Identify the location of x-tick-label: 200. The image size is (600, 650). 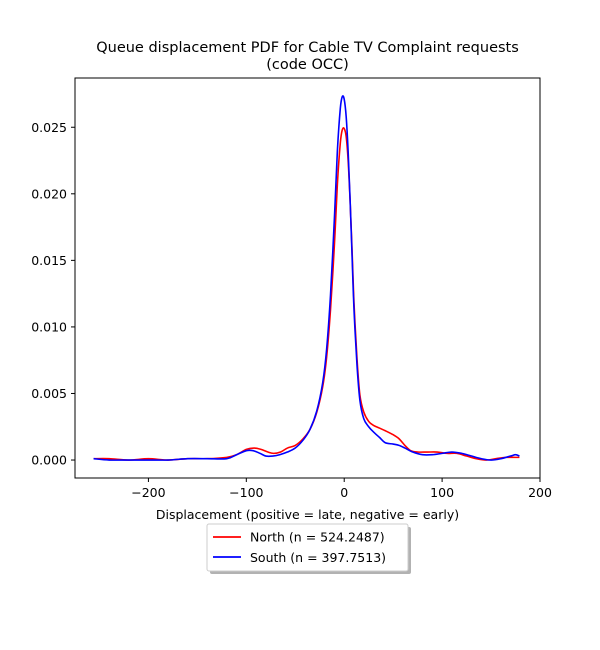
(540, 492).